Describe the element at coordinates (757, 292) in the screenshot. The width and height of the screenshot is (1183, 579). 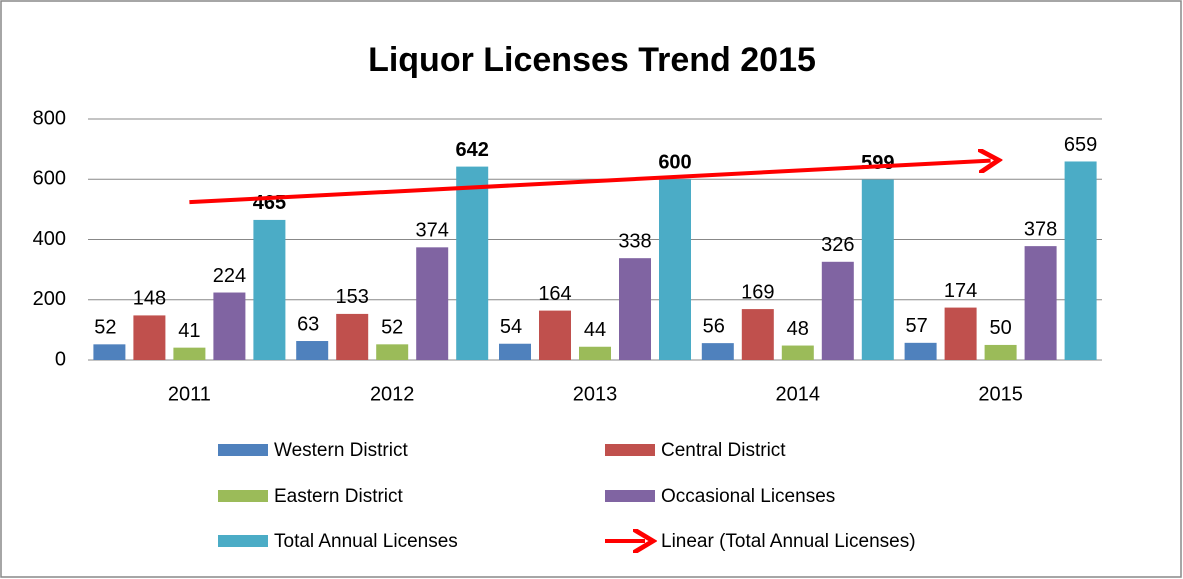
I see `data-label: 169` at that location.